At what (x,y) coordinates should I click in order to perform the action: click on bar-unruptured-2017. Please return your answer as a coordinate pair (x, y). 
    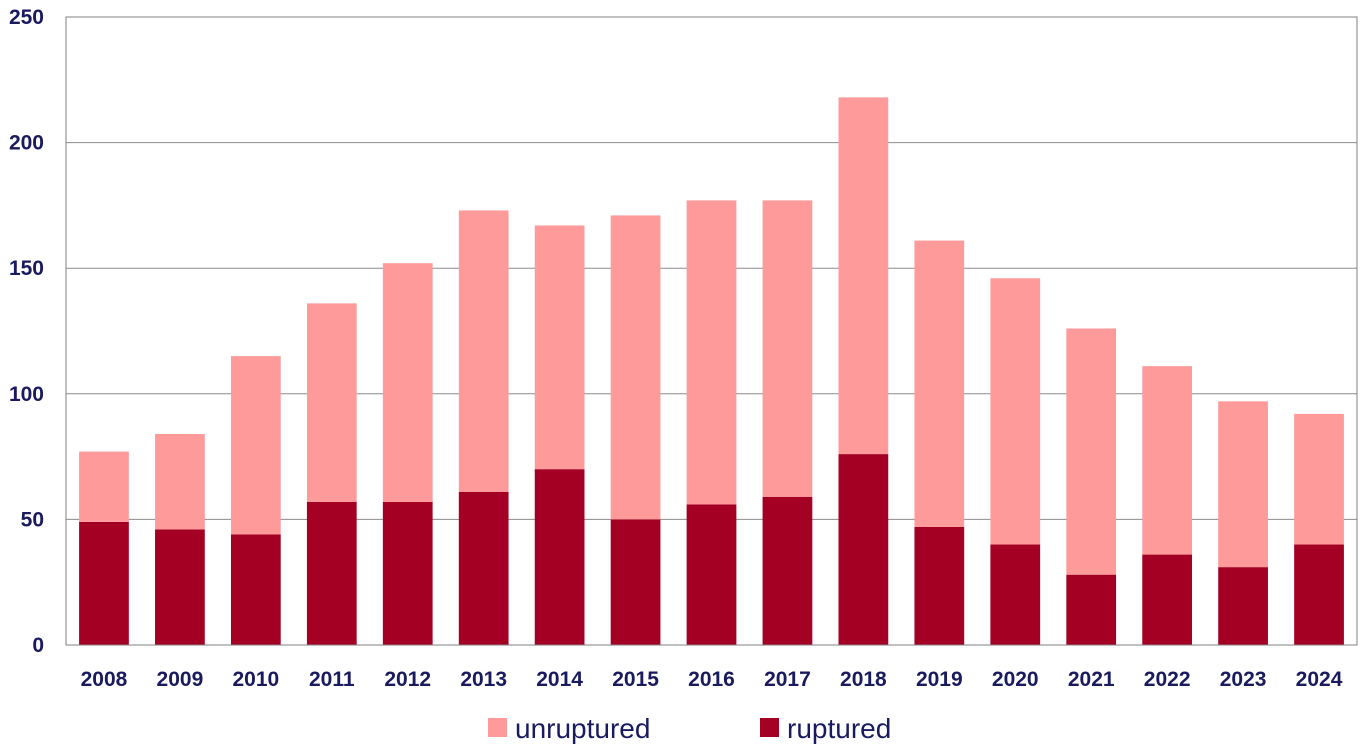
    Looking at the image, I should click on (787, 348).